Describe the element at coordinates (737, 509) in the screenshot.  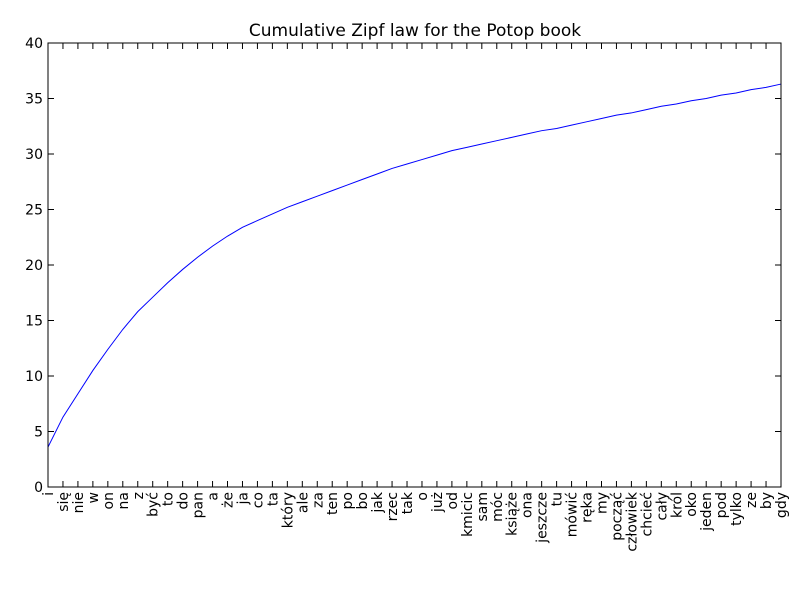
I see `x-tick-label: tylko` at that location.